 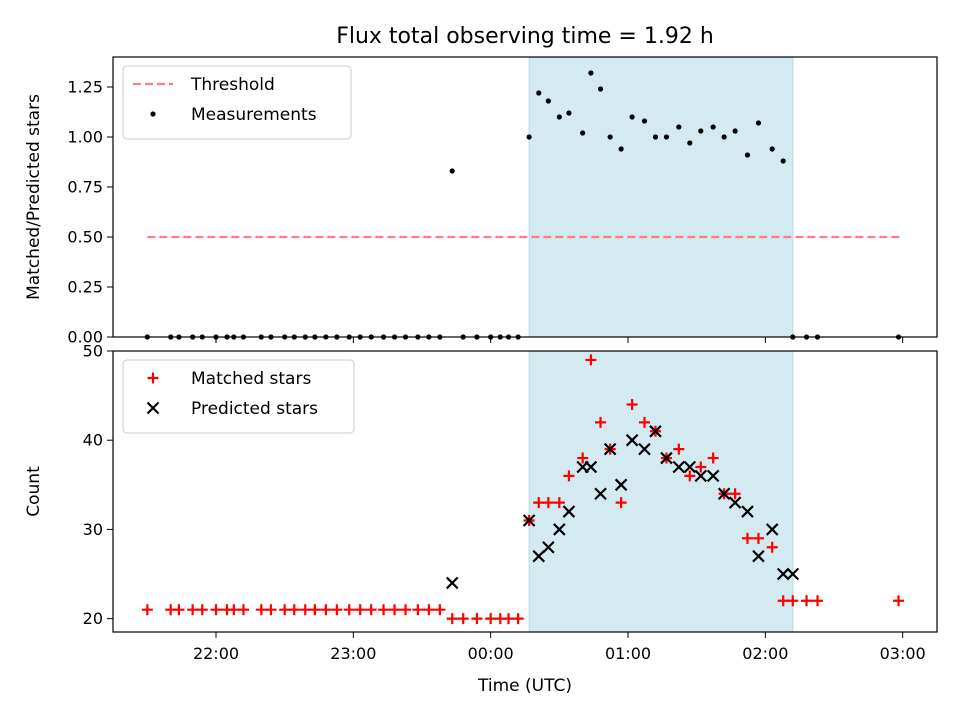 I want to click on x-tick-label: 00:00, so click(x=491, y=653).